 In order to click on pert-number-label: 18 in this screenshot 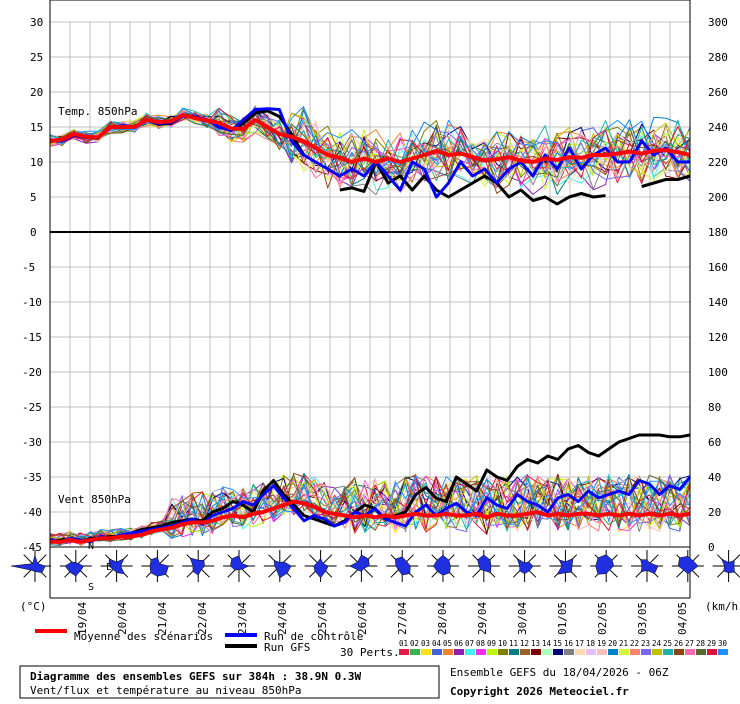, I will do `click(591, 643)`.